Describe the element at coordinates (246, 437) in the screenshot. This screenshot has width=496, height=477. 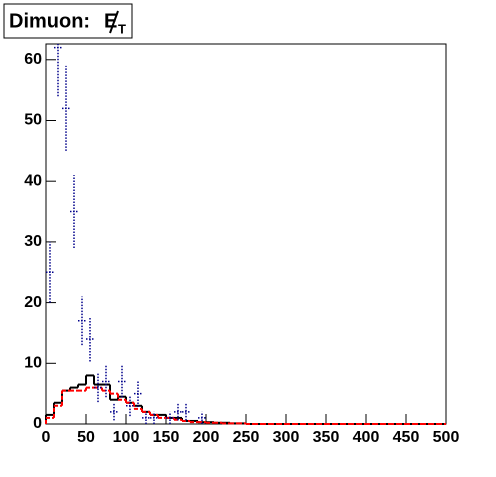
I see `x-tick-label: 250` at that location.